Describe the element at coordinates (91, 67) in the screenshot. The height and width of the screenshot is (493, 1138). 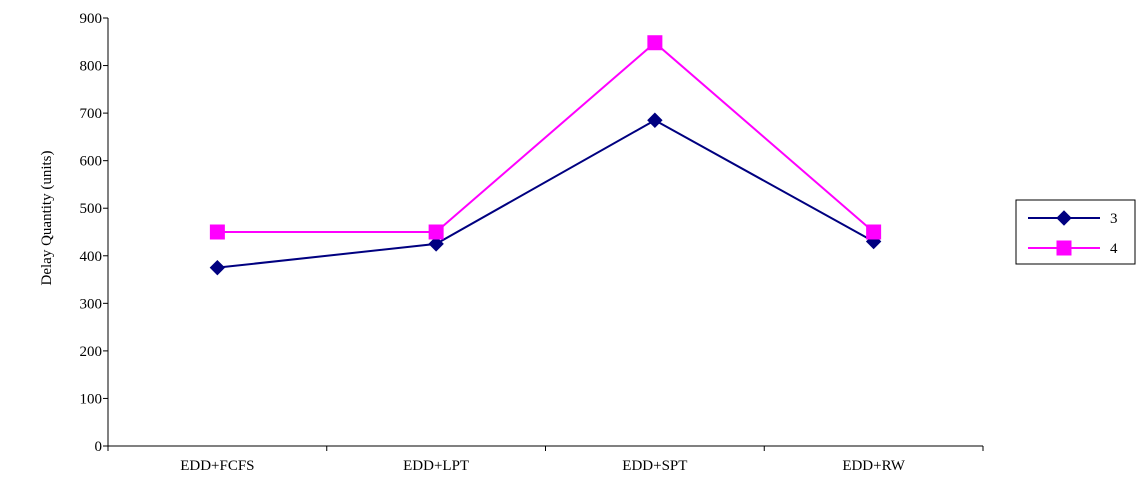
I see `y-tick-label: 800` at that location.